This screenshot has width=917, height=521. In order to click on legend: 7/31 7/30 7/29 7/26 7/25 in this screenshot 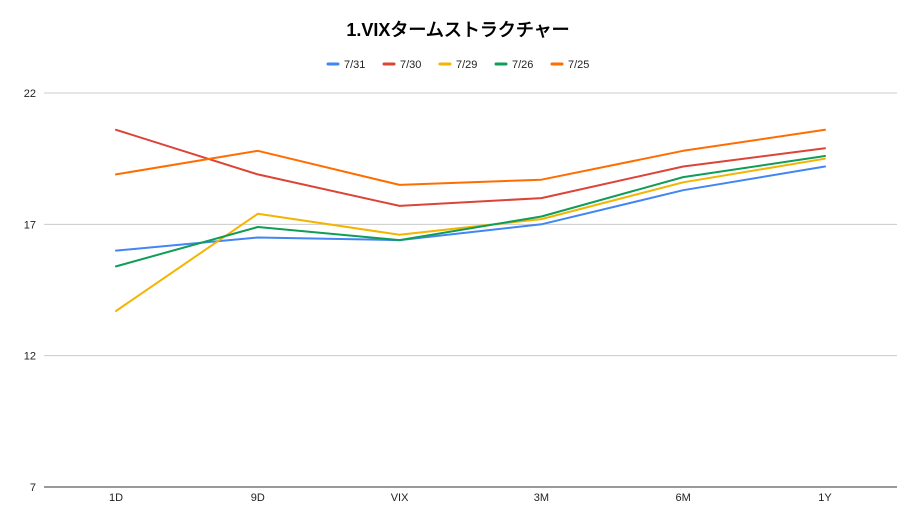, I will do `click(457, 65)`.